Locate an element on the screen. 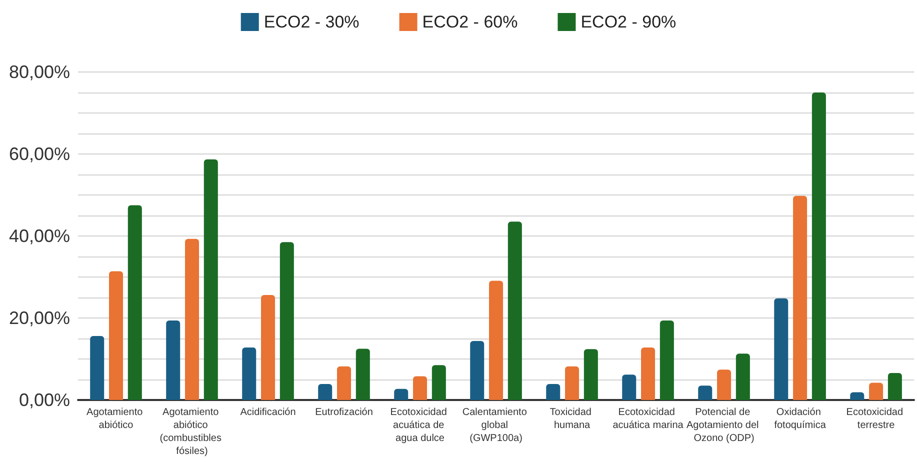 The width and height of the screenshot is (917, 462). x-tick-label: Acidificación is located at coordinates (268, 412).